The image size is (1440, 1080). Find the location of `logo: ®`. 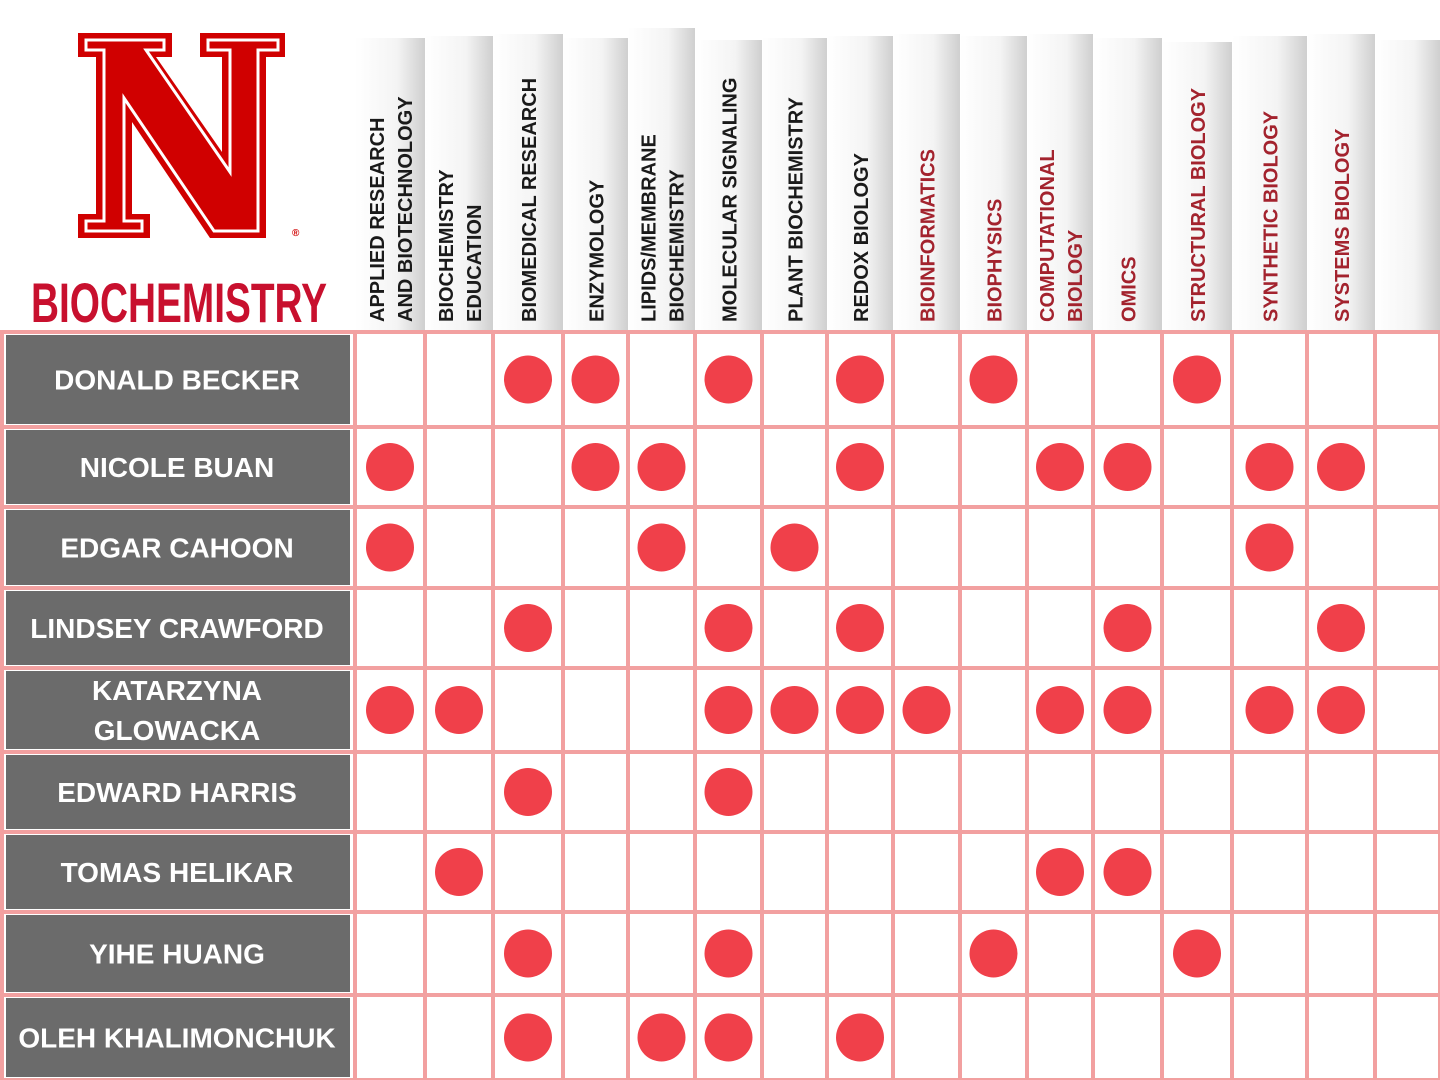

logo: ® is located at coordinates (189, 136).